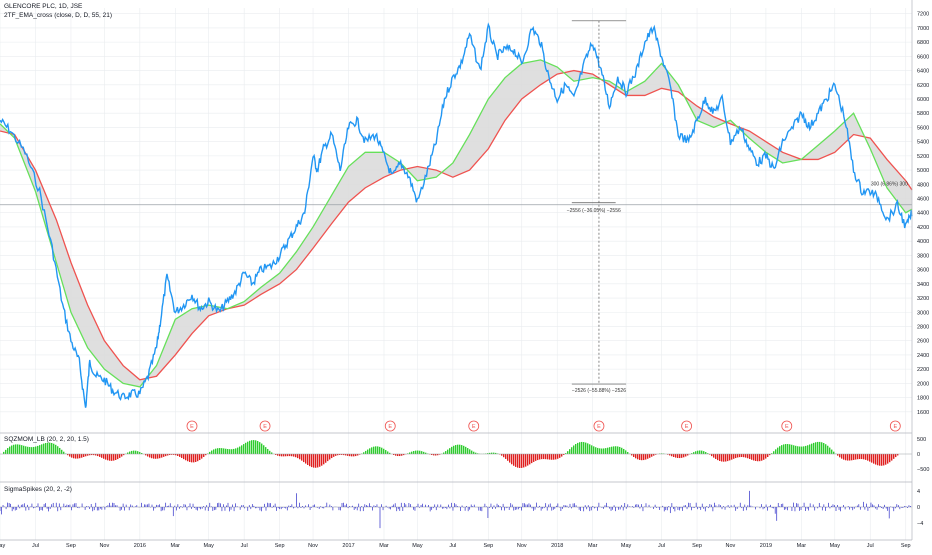 Image resolution: width=932 pixels, height=555 pixels. I want to click on price-tick-label: 1600, so click(923, 413).